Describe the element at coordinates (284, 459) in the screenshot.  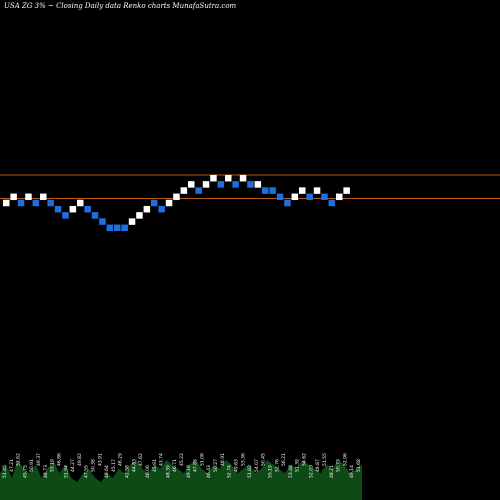
I see `volume-label: 56.21` at that location.